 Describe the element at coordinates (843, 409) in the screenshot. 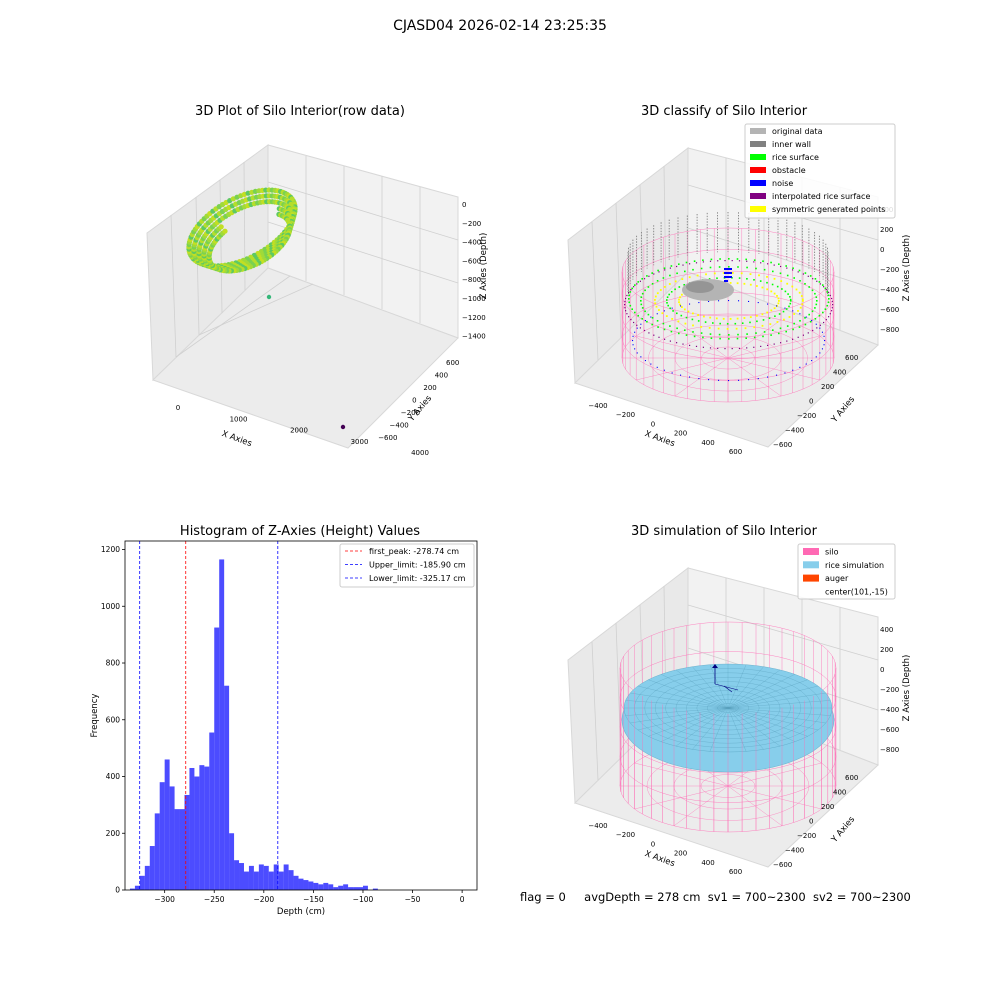

I see `y-axis-label: Y Axies` at that location.